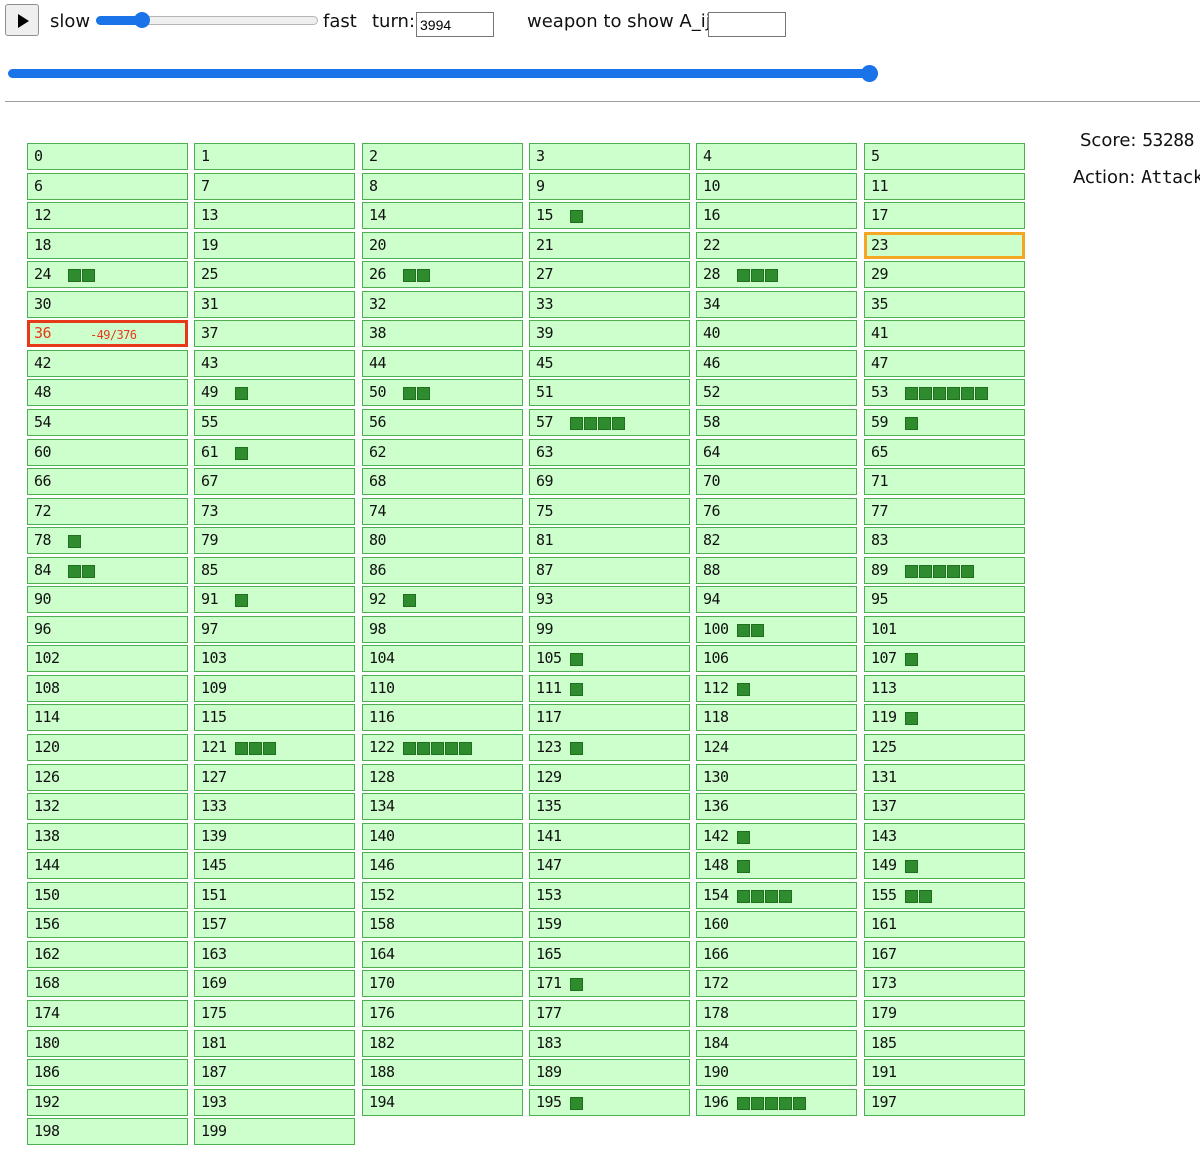  I want to click on turn-input, so click(455, 24).